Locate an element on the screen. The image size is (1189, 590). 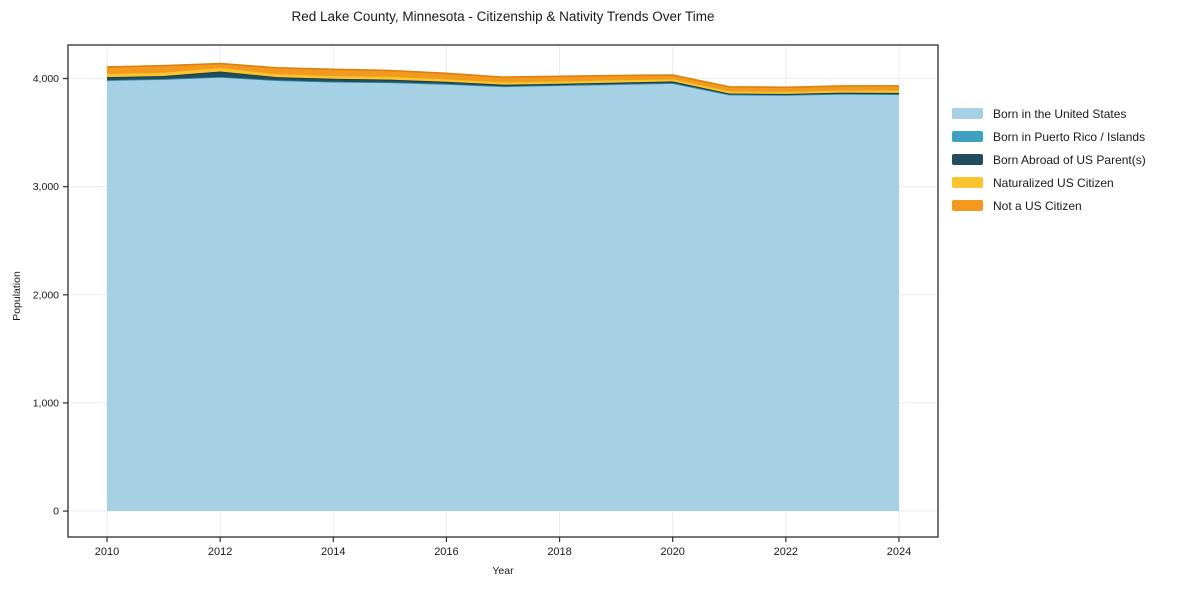
x-tick-label-2016: 2016 is located at coordinates (446, 552).